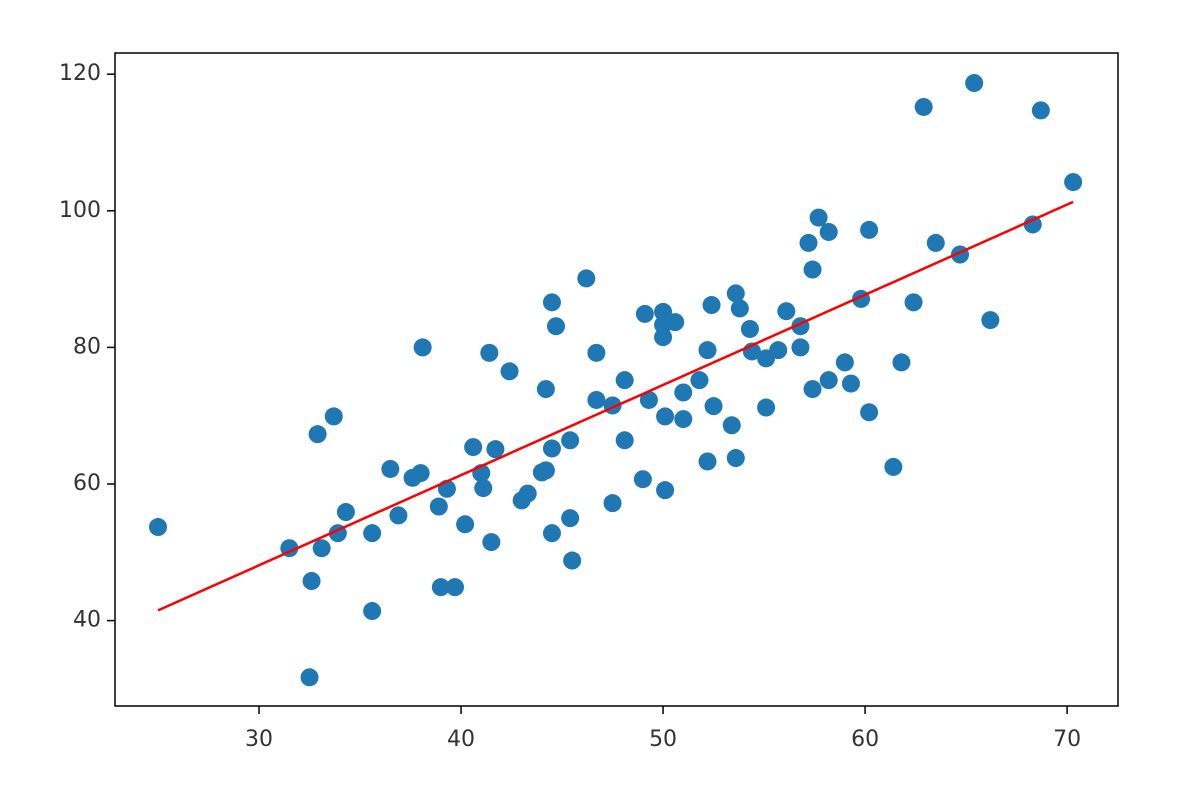  What do you see at coordinates (259, 739) in the screenshot?
I see `x-tick-label: 30` at bounding box center [259, 739].